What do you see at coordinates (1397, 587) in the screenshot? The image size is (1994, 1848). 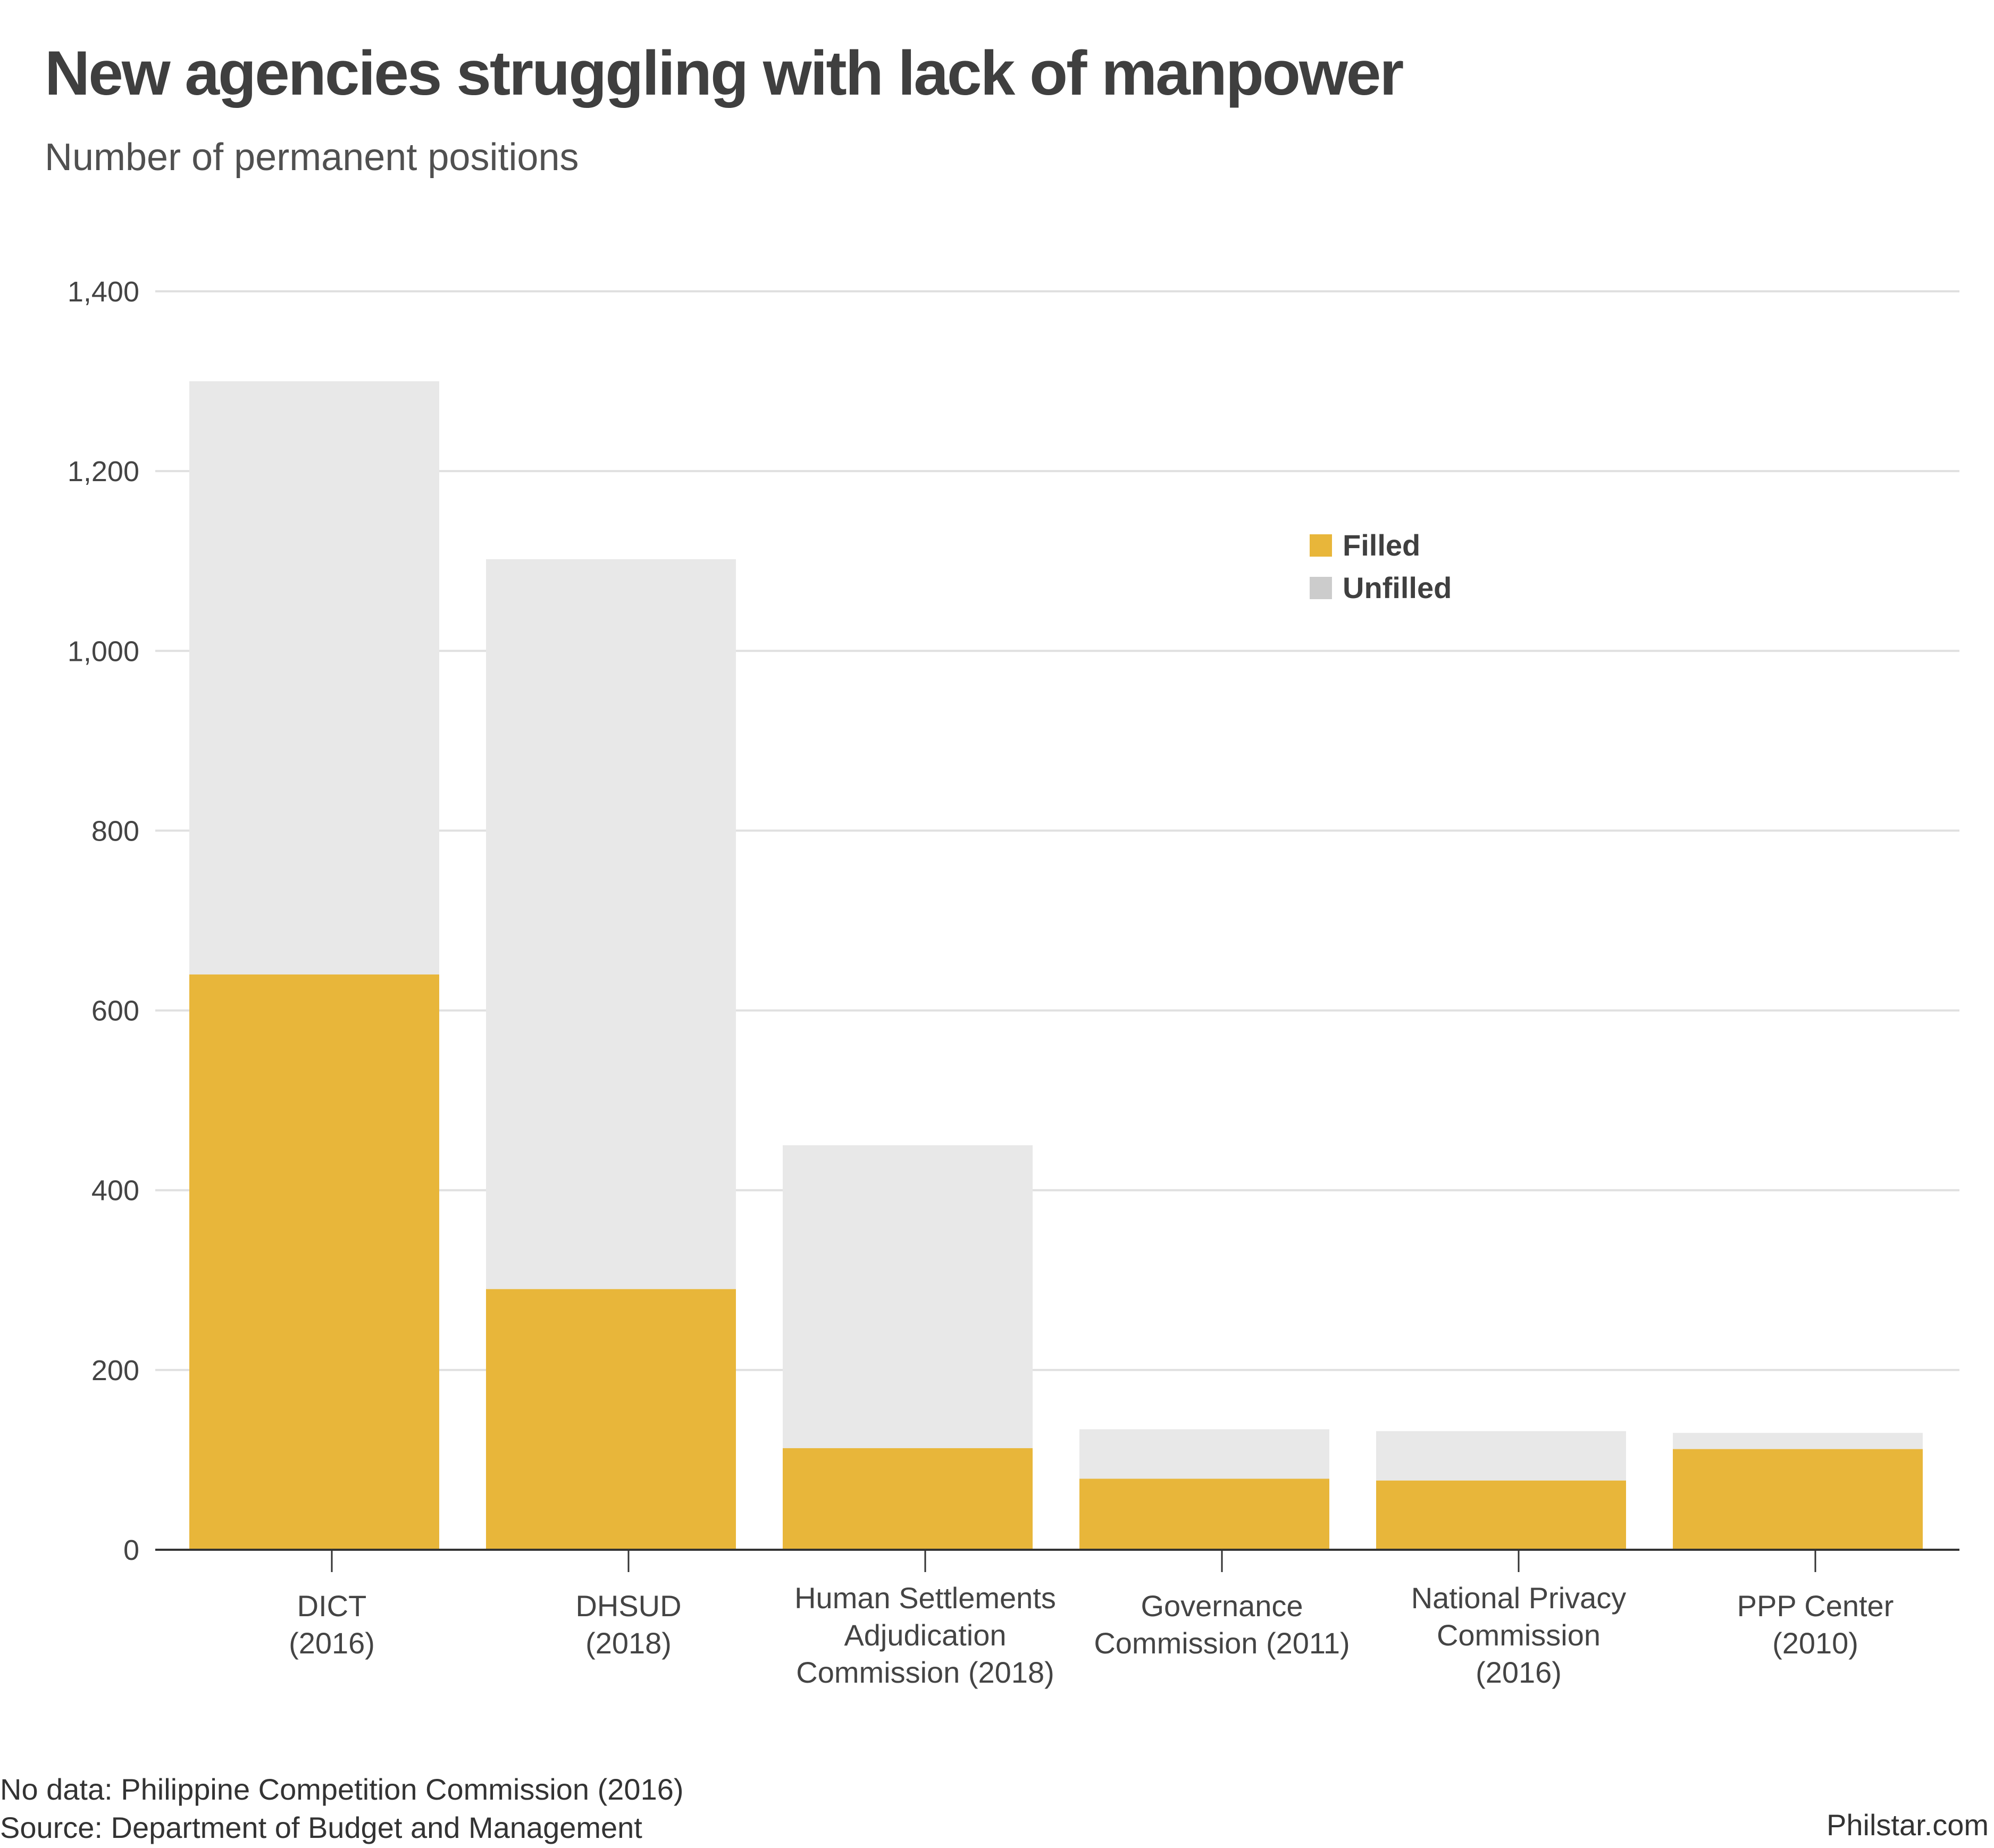 I see `legend-label-unfilled: Unfilled` at bounding box center [1397, 587].